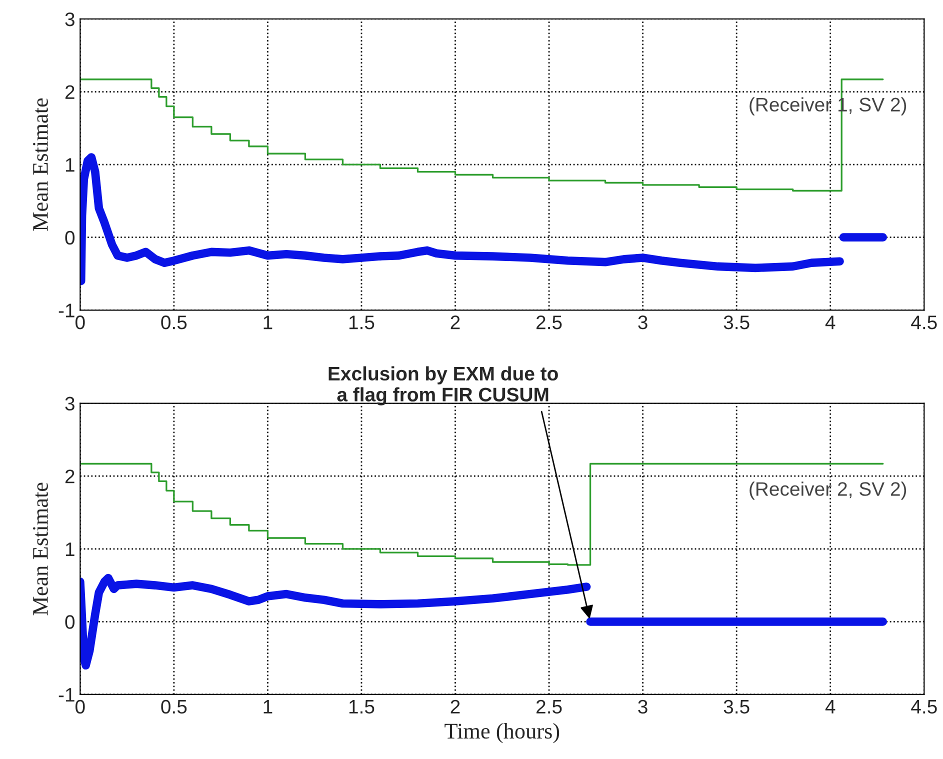  Describe the element at coordinates (443, 386) in the screenshot. I see `annotation: Exclusion by EXM due to a flag from FIR CUSUM` at that location.